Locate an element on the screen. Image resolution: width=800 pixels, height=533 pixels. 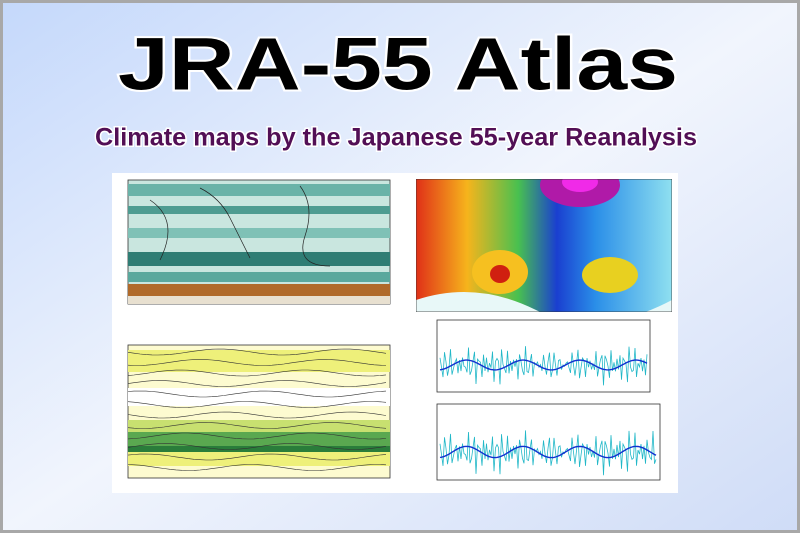
map-yellow is located at coordinates (259, 411).